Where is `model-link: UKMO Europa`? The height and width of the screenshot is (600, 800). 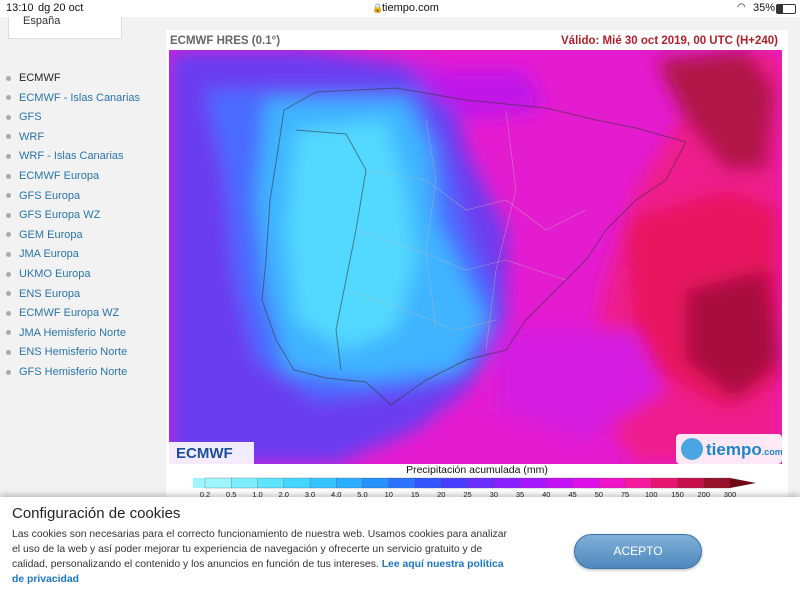 model-link: UKMO Europa is located at coordinates (73, 278).